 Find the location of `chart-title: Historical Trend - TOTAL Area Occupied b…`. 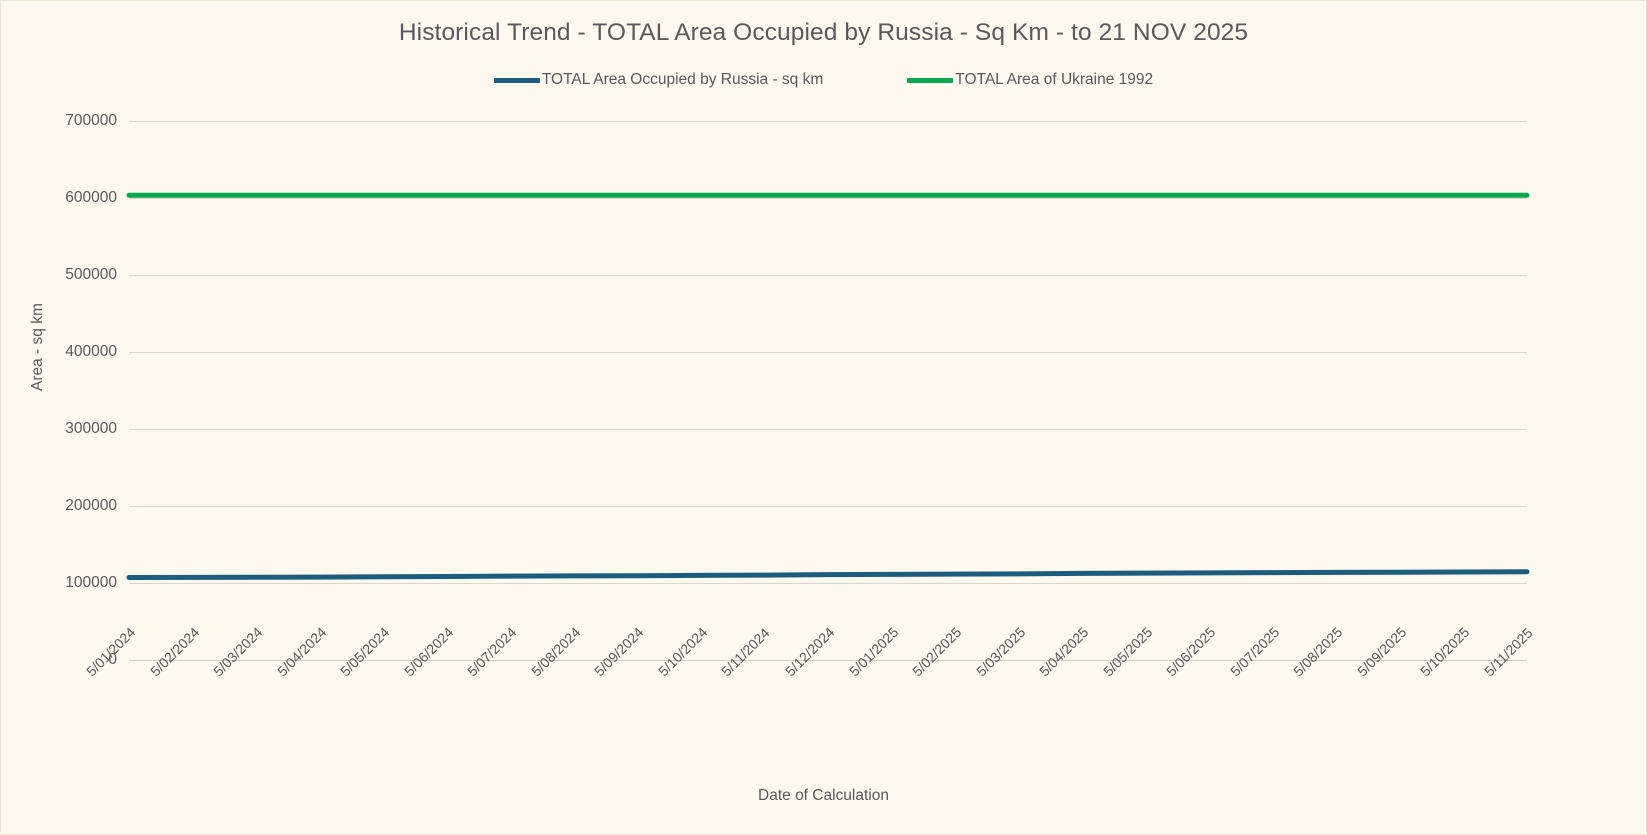

chart-title: Historical Trend - TOTAL Area Occupied b… is located at coordinates (823, 32).